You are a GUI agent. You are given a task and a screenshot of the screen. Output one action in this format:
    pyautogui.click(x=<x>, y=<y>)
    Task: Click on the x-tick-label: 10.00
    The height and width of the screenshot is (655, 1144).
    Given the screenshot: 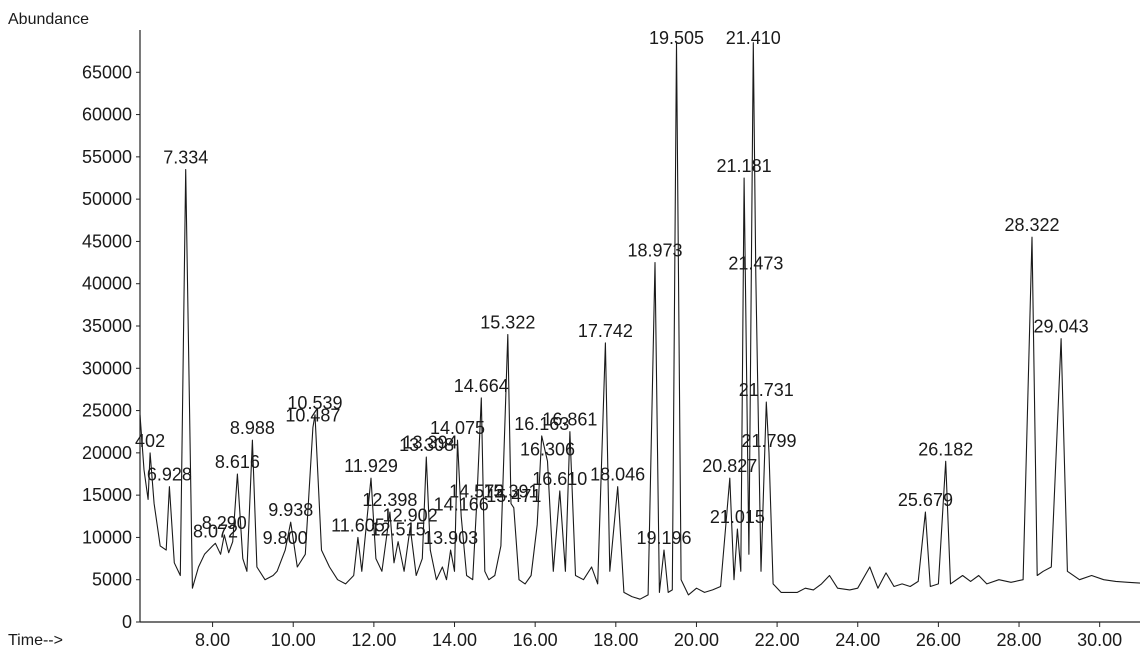 What is the action you would take?
    pyautogui.click(x=293, y=640)
    